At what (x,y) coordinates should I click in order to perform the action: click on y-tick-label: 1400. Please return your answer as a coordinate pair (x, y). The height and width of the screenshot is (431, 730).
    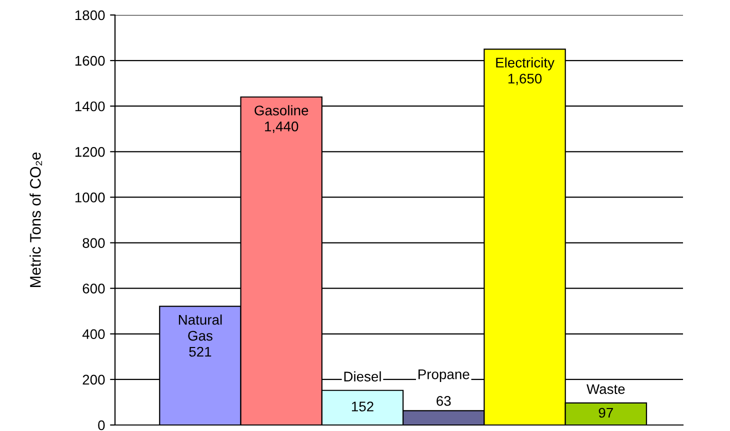
    Looking at the image, I should click on (90, 106).